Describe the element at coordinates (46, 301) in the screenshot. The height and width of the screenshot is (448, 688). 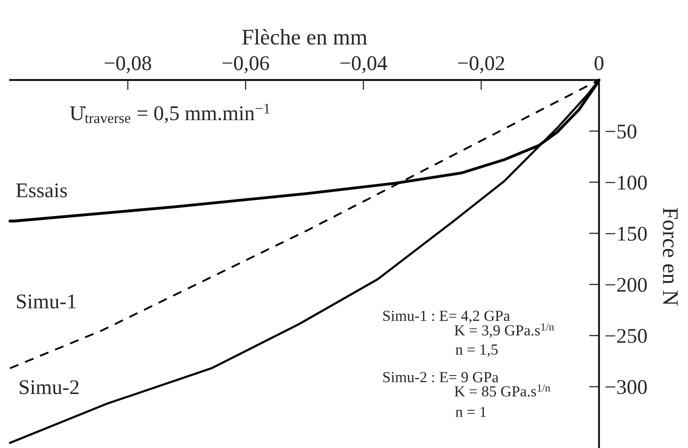
I see `series-label: Simu-1` at that location.